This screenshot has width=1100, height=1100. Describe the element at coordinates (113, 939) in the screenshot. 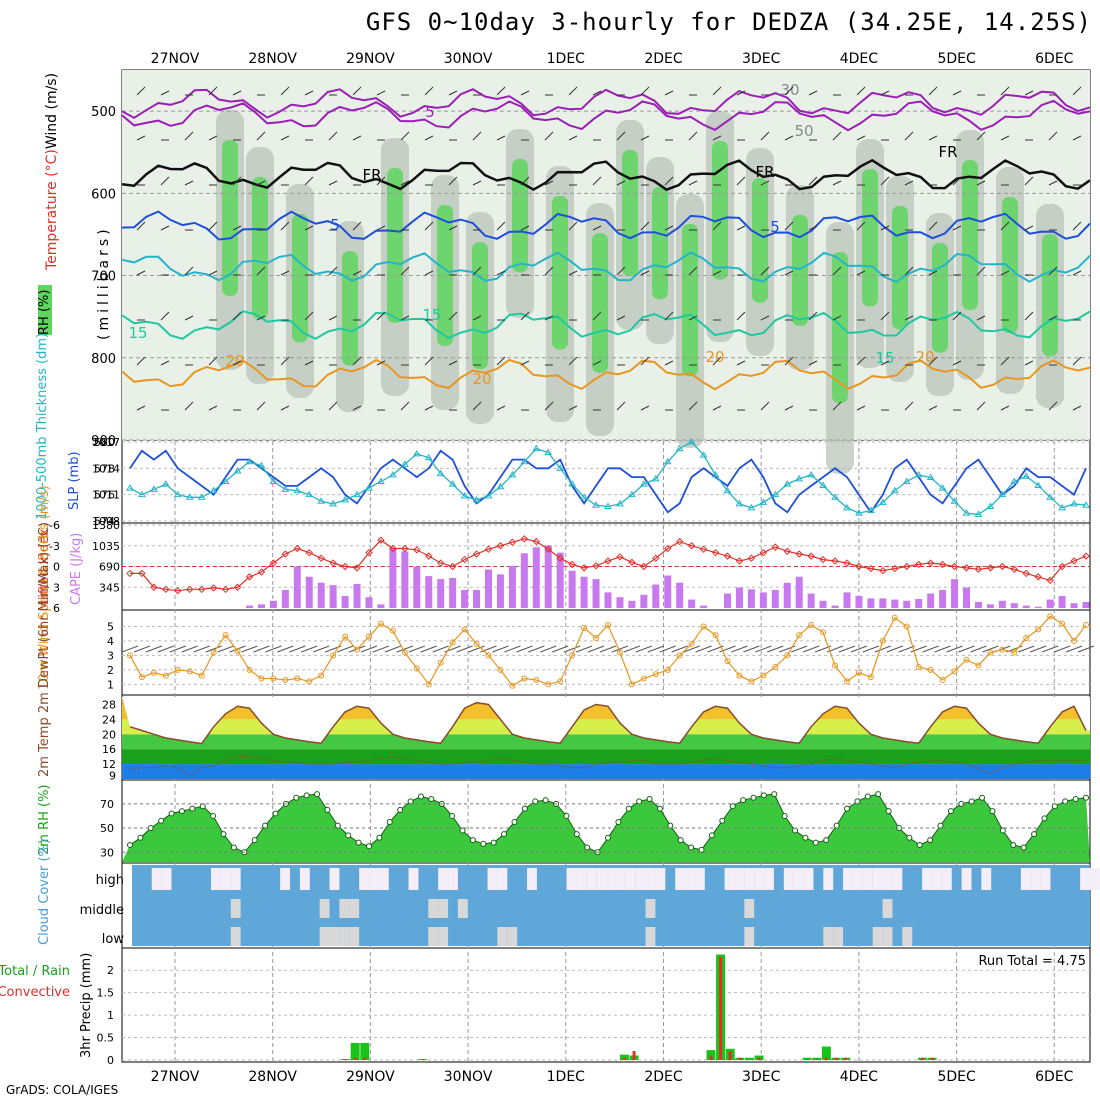

I see `cloud-level-label: low` at that location.